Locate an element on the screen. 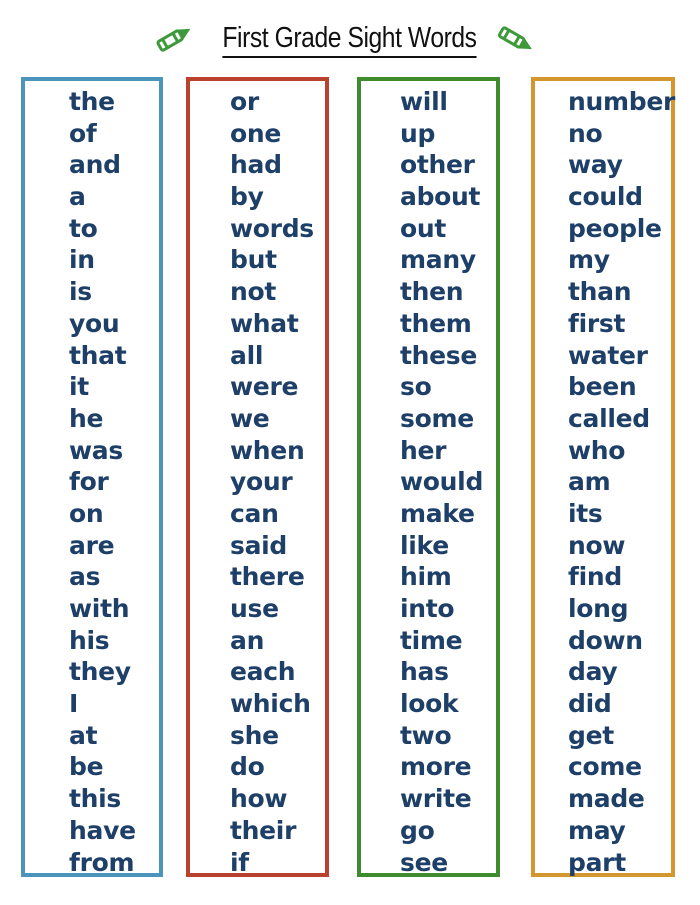 The height and width of the screenshot is (905, 700). sight-word: do is located at coordinates (247, 767).